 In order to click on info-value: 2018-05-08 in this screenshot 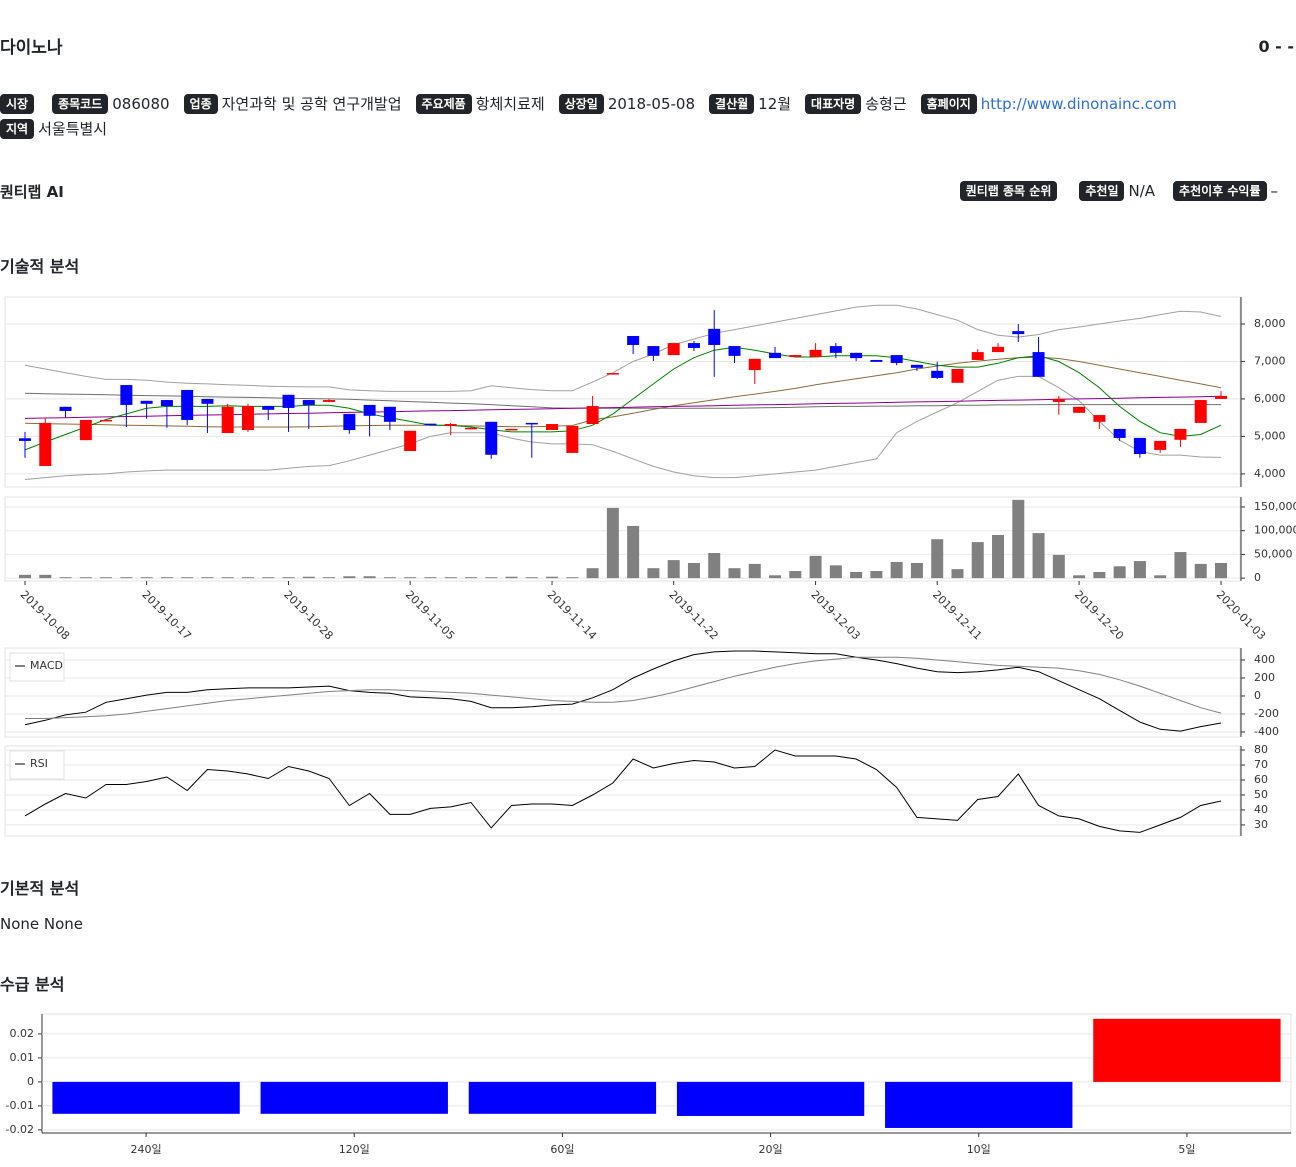, I will do `click(651, 103)`.